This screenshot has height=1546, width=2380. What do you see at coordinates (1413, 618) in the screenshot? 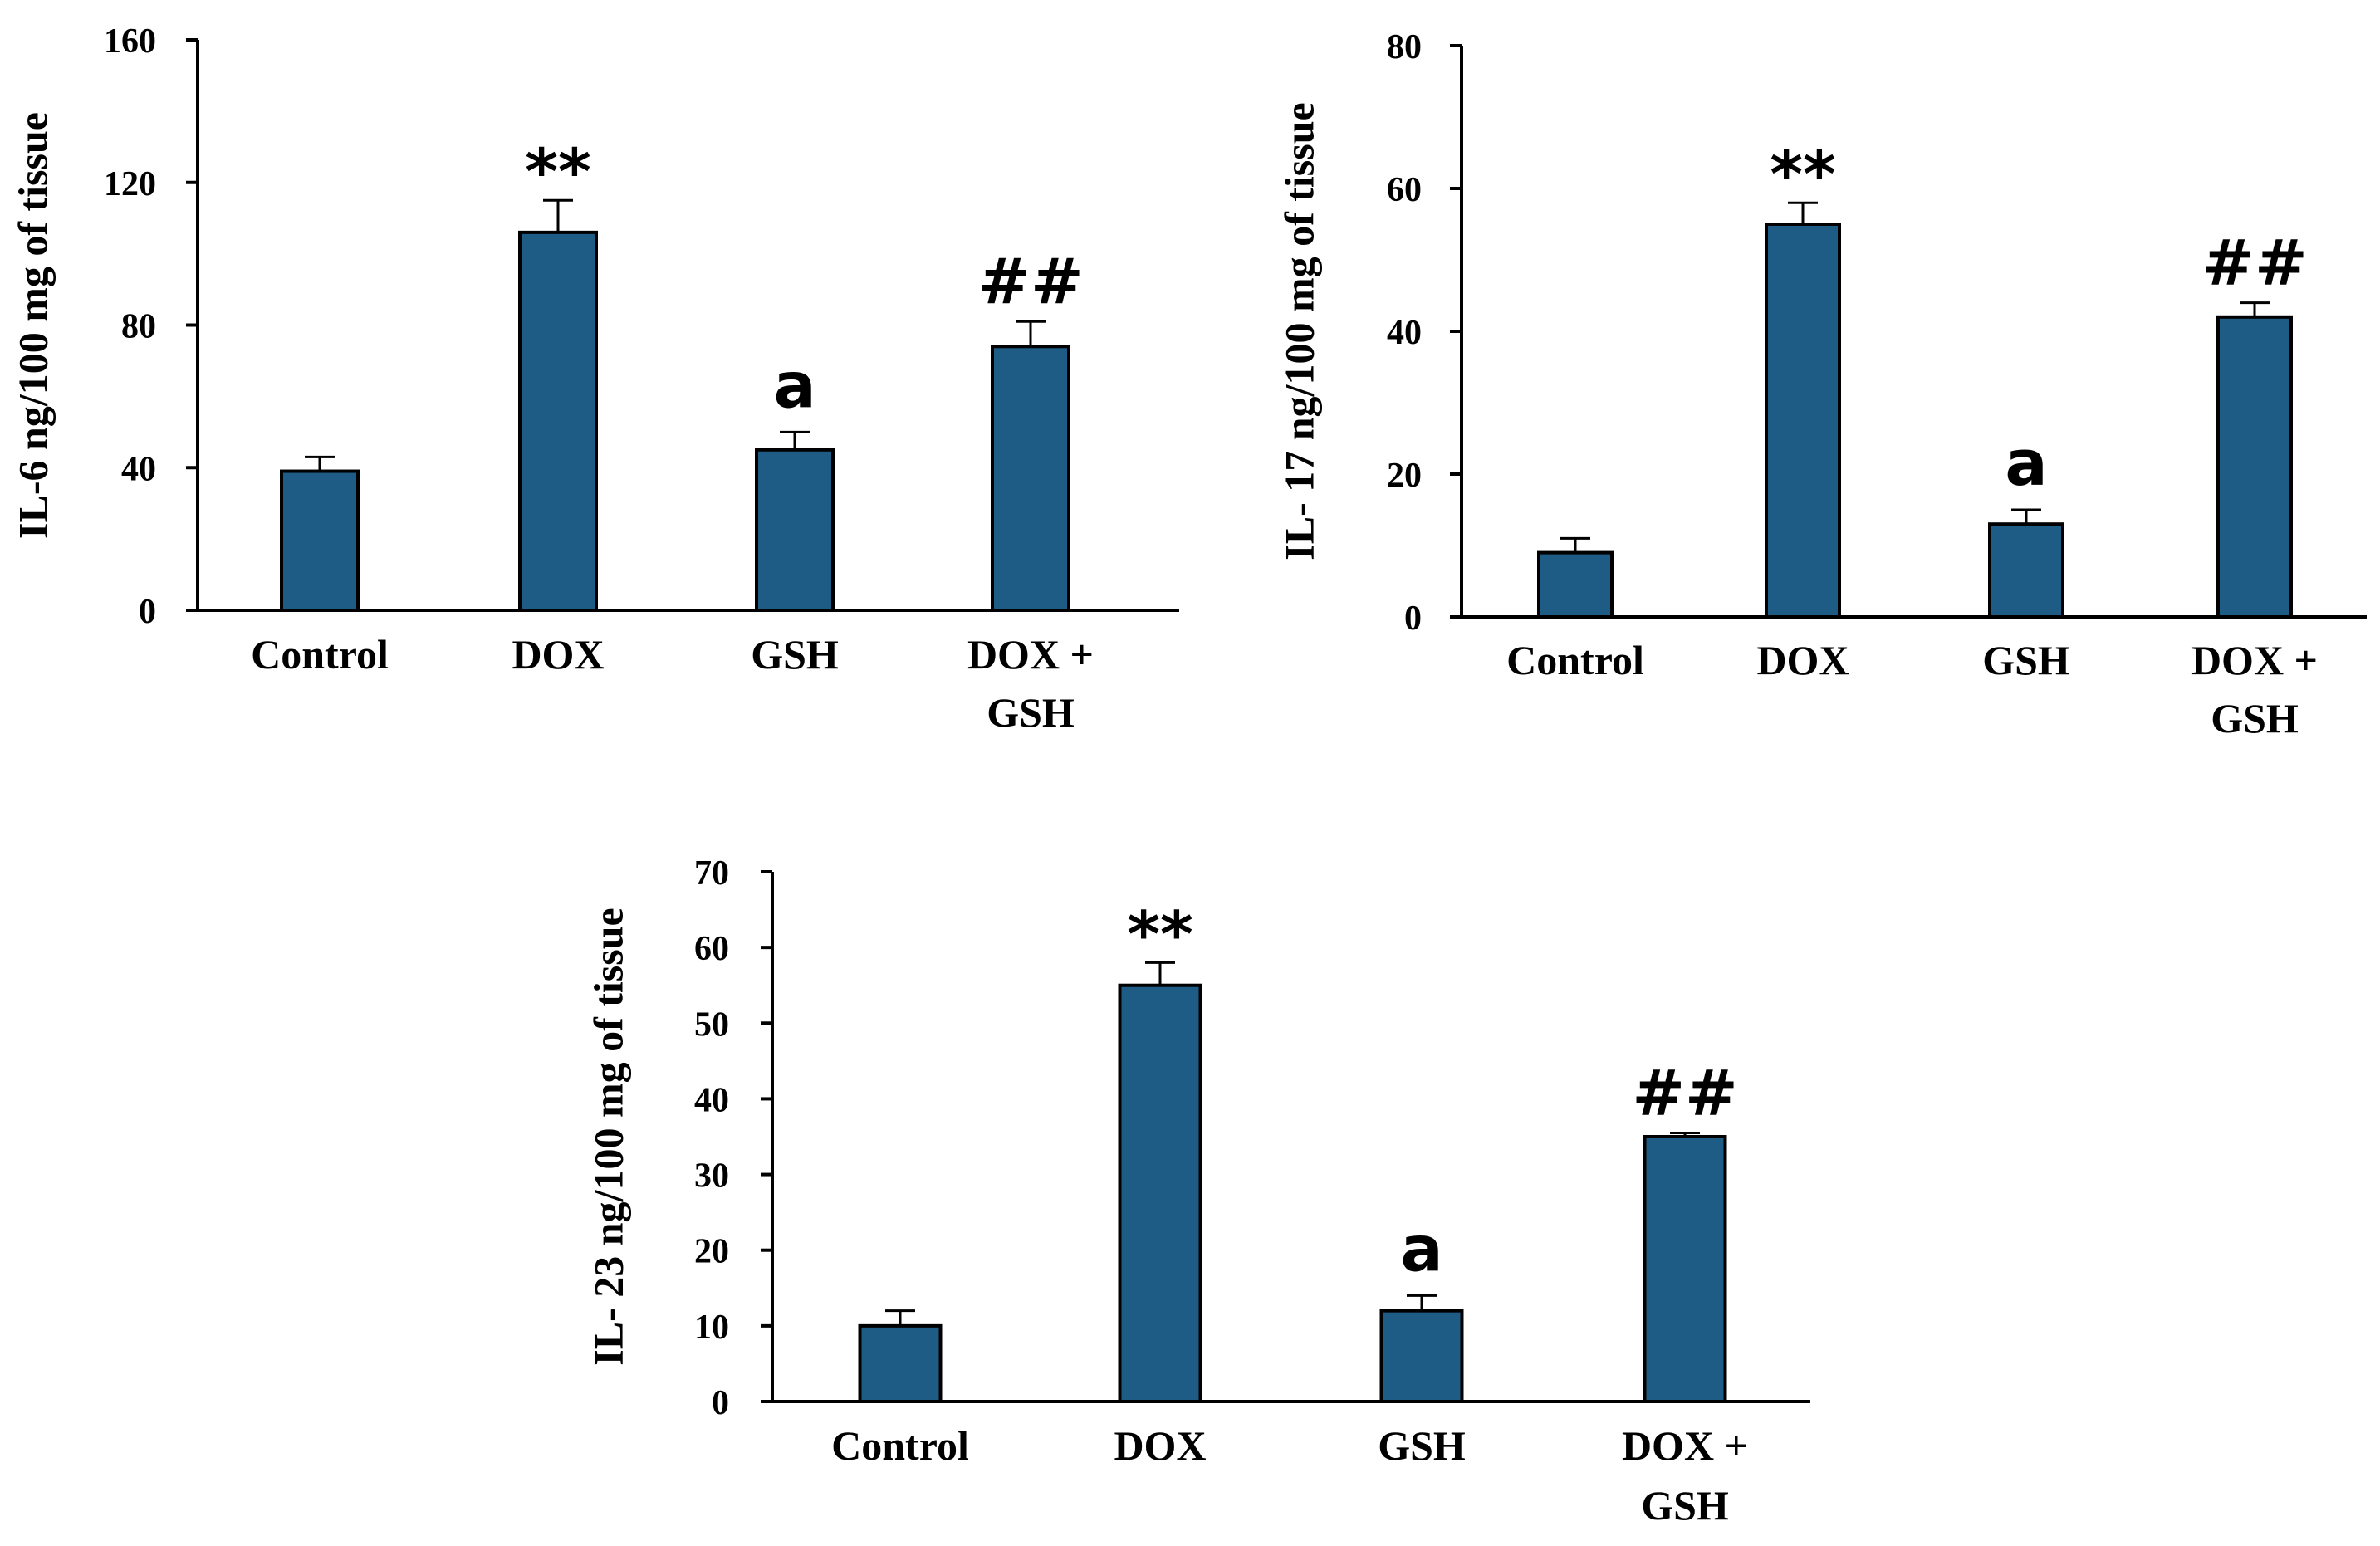
I see `il17-y-tick-label: 0` at bounding box center [1413, 618].